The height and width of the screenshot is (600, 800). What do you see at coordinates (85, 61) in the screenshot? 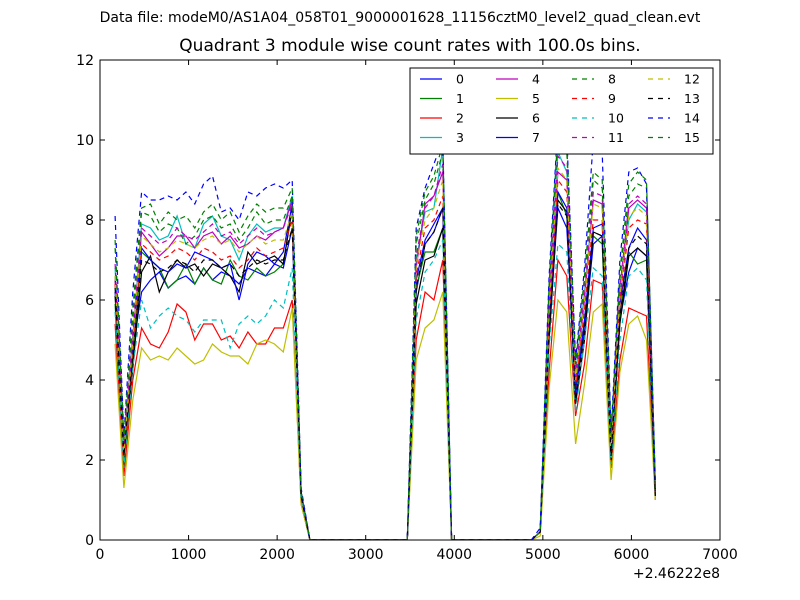
I see `y-tick-label: 12` at bounding box center [85, 61].